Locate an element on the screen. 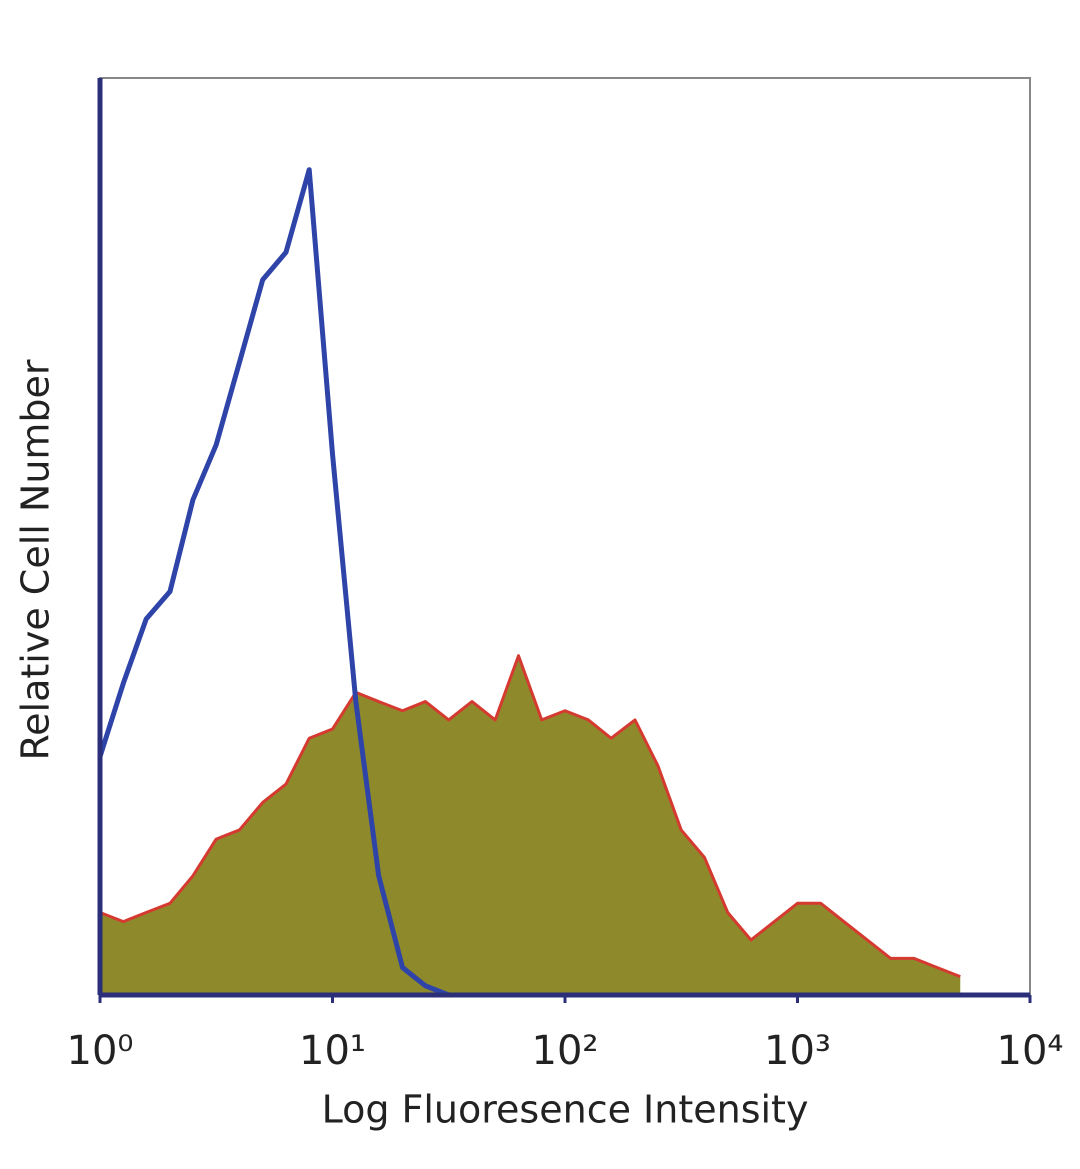 The width and height of the screenshot is (1080, 1169). x-tick-label: 10¹ is located at coordinates (332, 1051).